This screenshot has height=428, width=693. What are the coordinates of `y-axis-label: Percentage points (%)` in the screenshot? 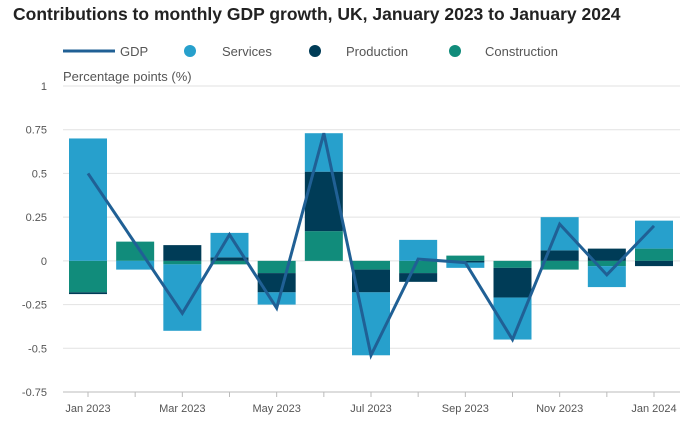 It's located at (127, 76).